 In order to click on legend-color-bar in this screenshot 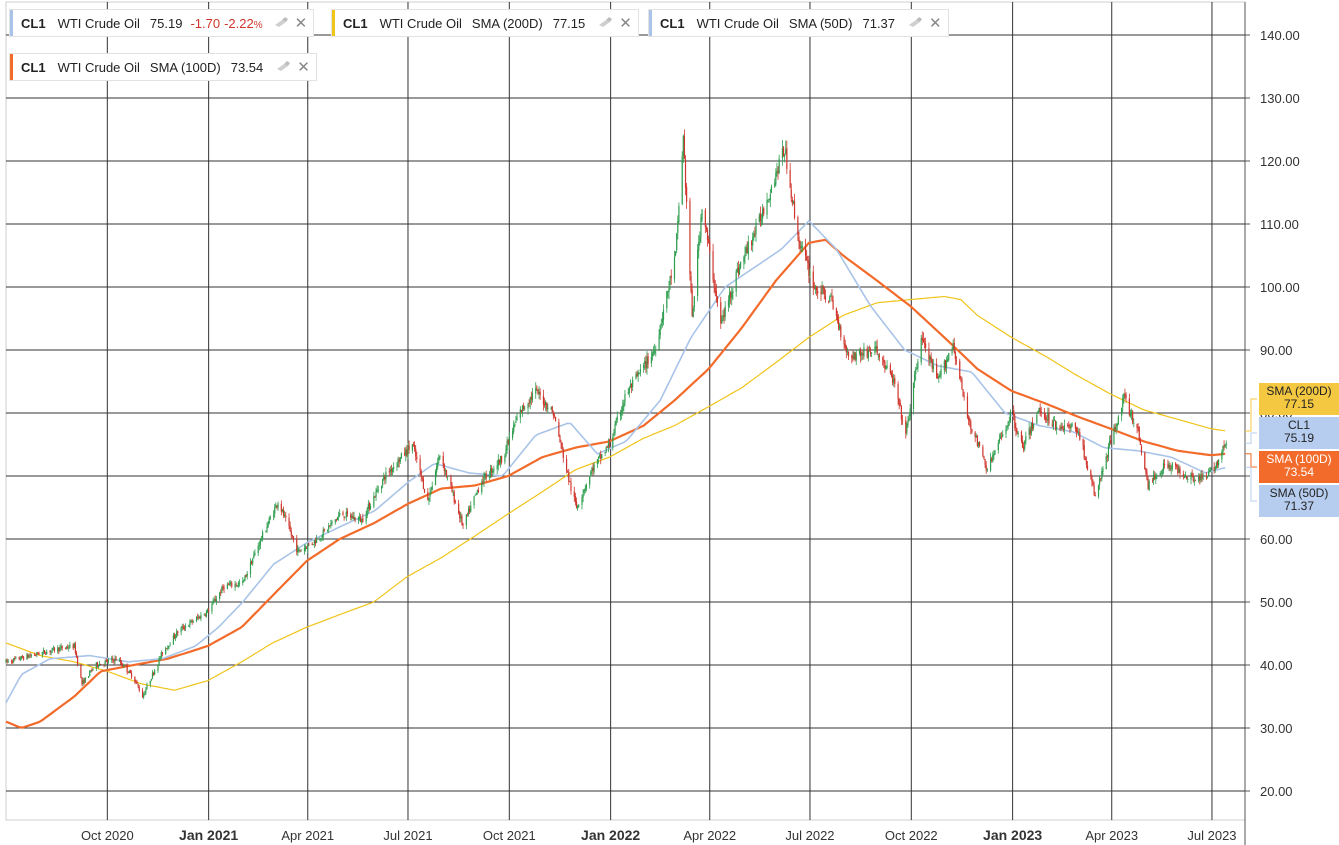, I will do `click(11, 67)`.